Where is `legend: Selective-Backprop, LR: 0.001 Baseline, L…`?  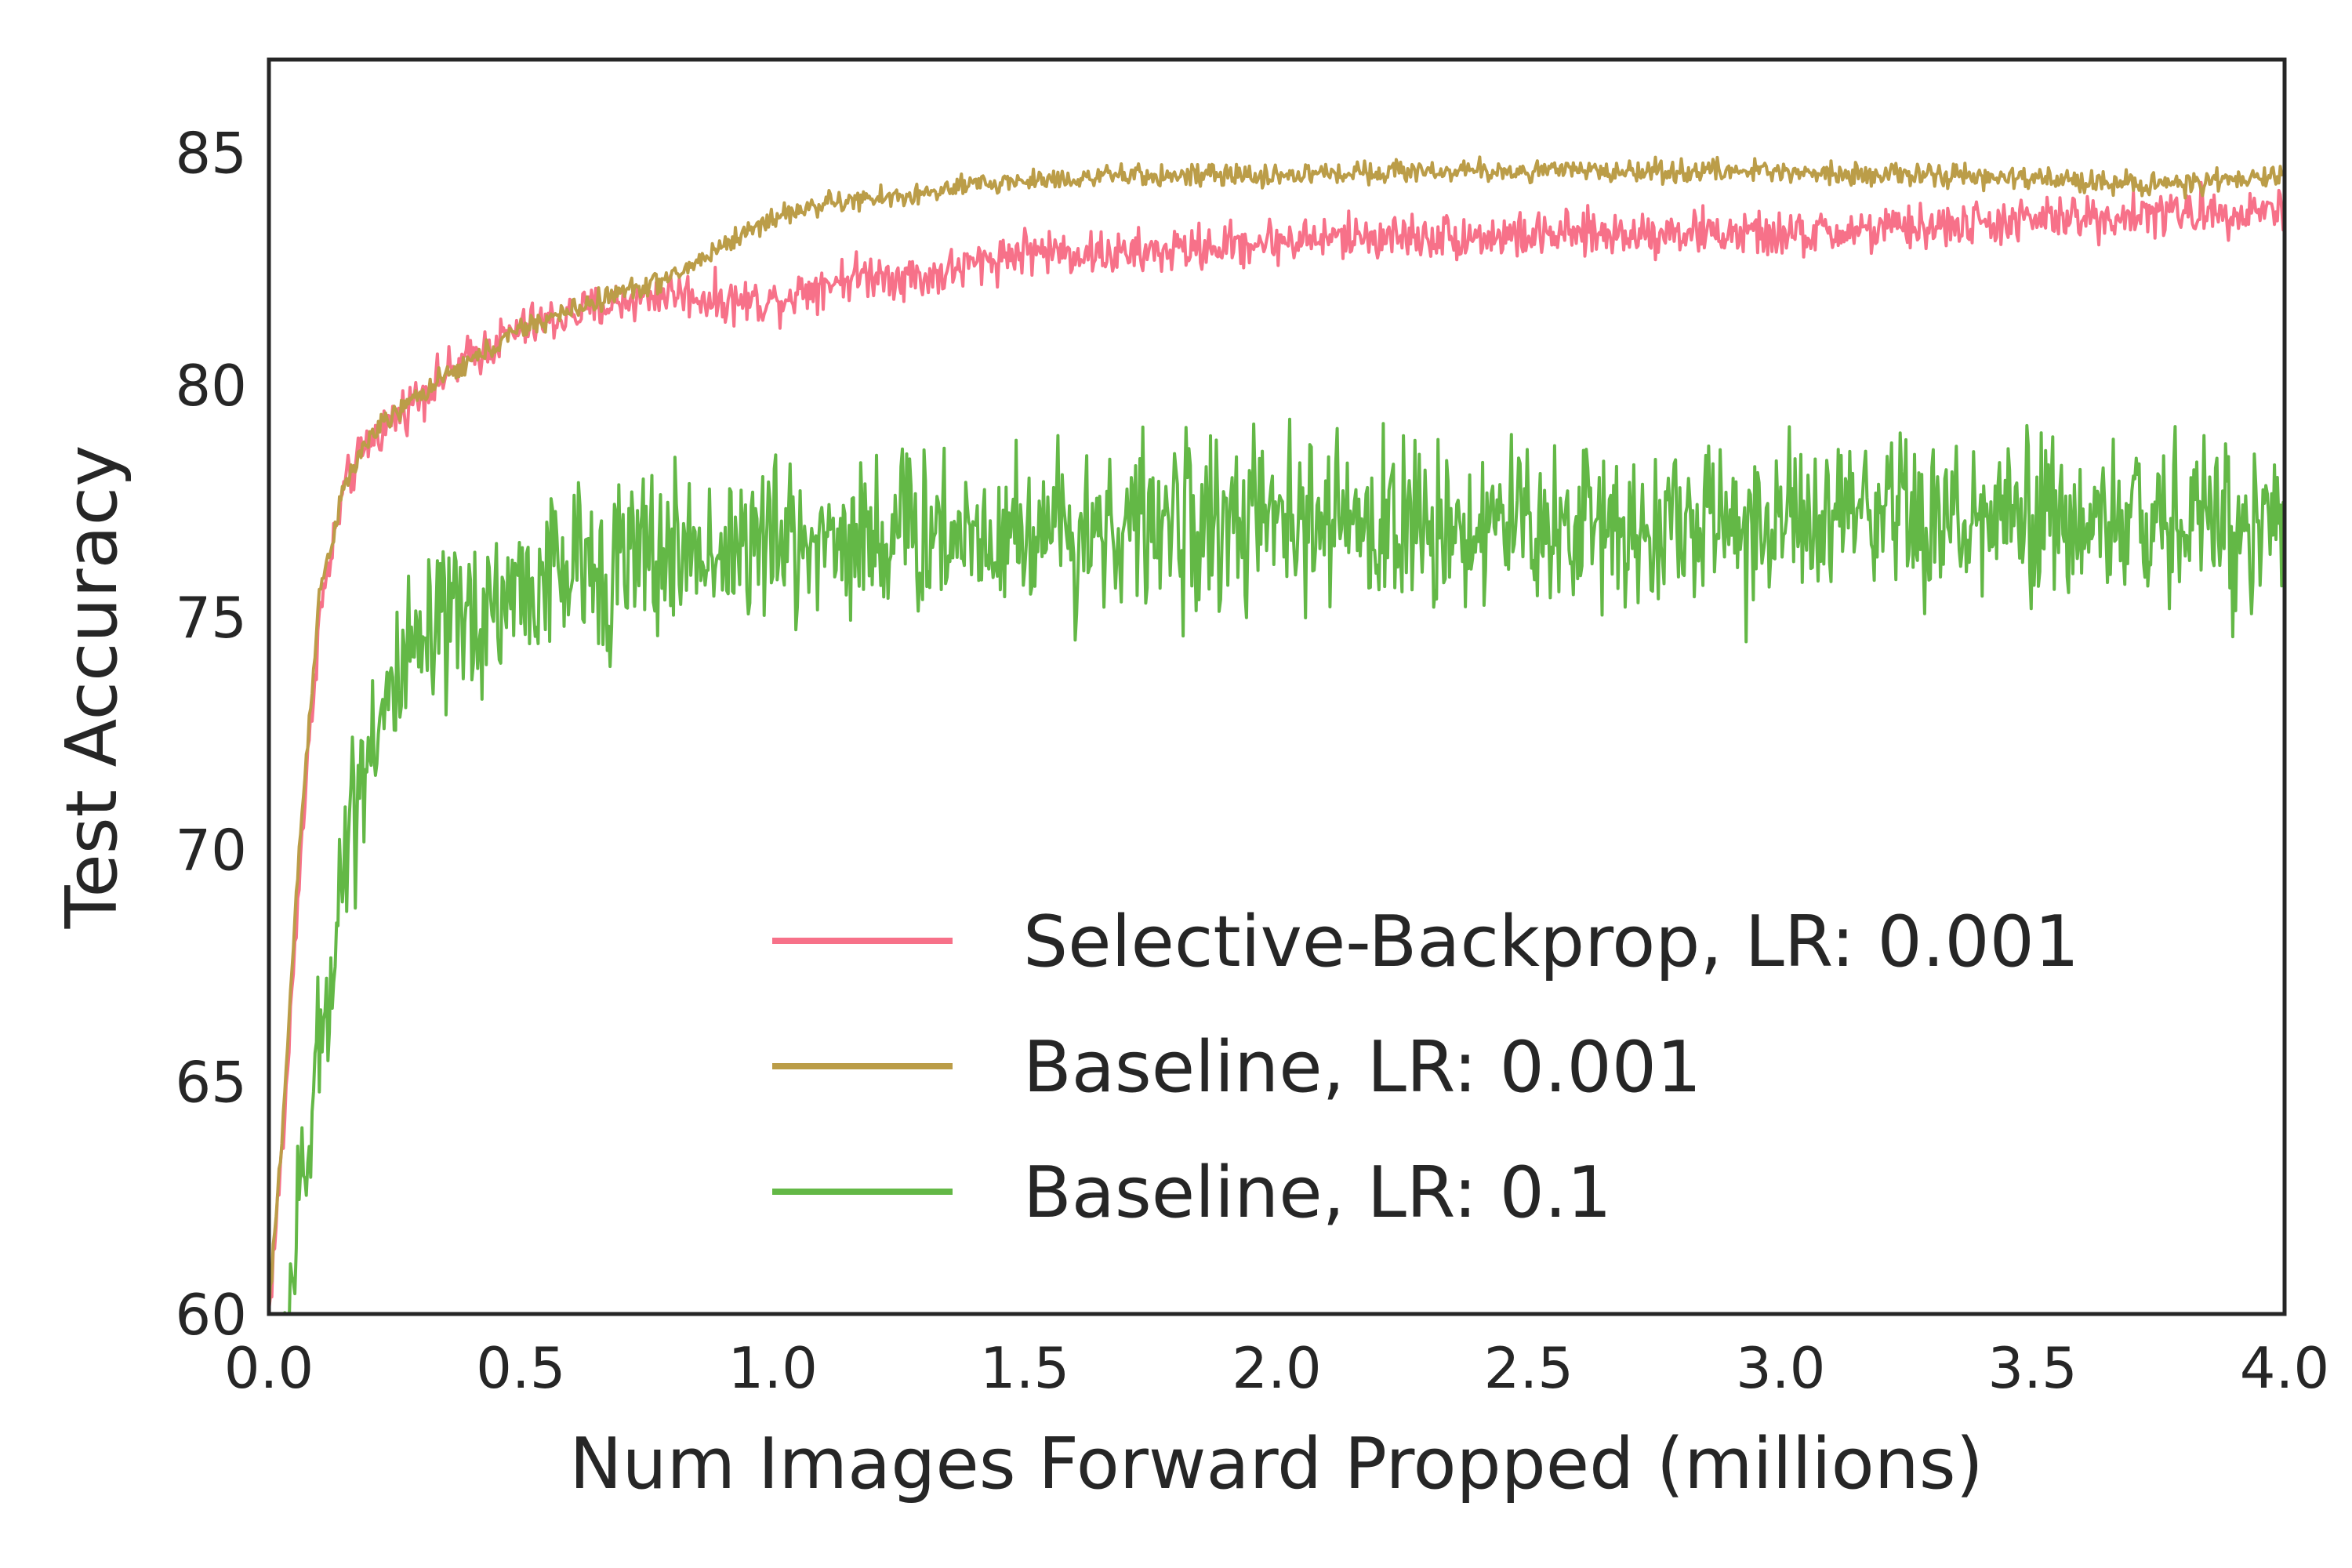 legend: Selective-Backprop, LR: 0.001 Baseline, L… is located at coordinates (1425, 1067).